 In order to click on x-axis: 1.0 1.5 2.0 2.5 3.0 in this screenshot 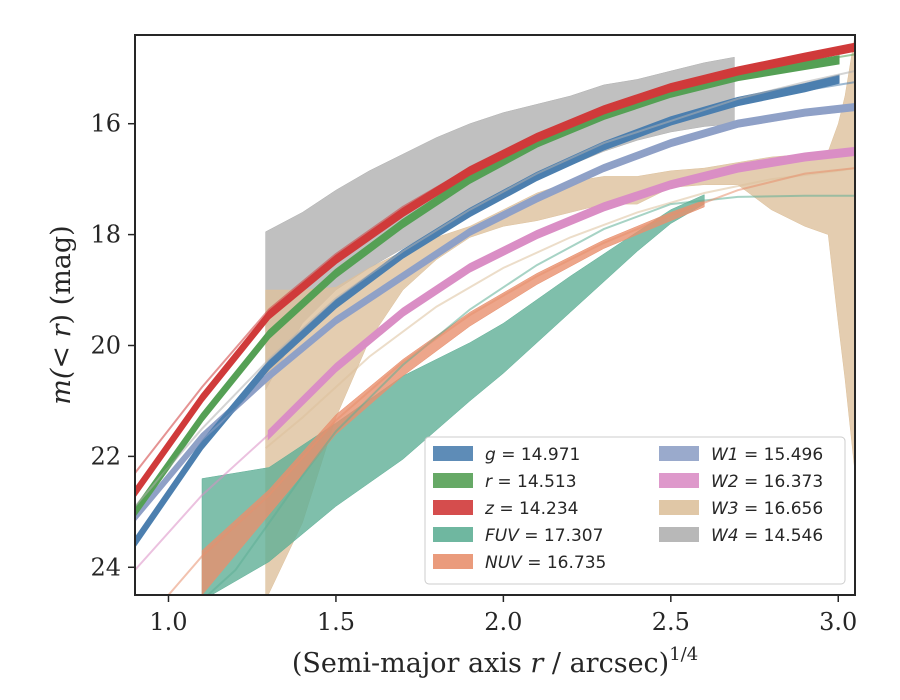, I will do `click(503, 615)`.